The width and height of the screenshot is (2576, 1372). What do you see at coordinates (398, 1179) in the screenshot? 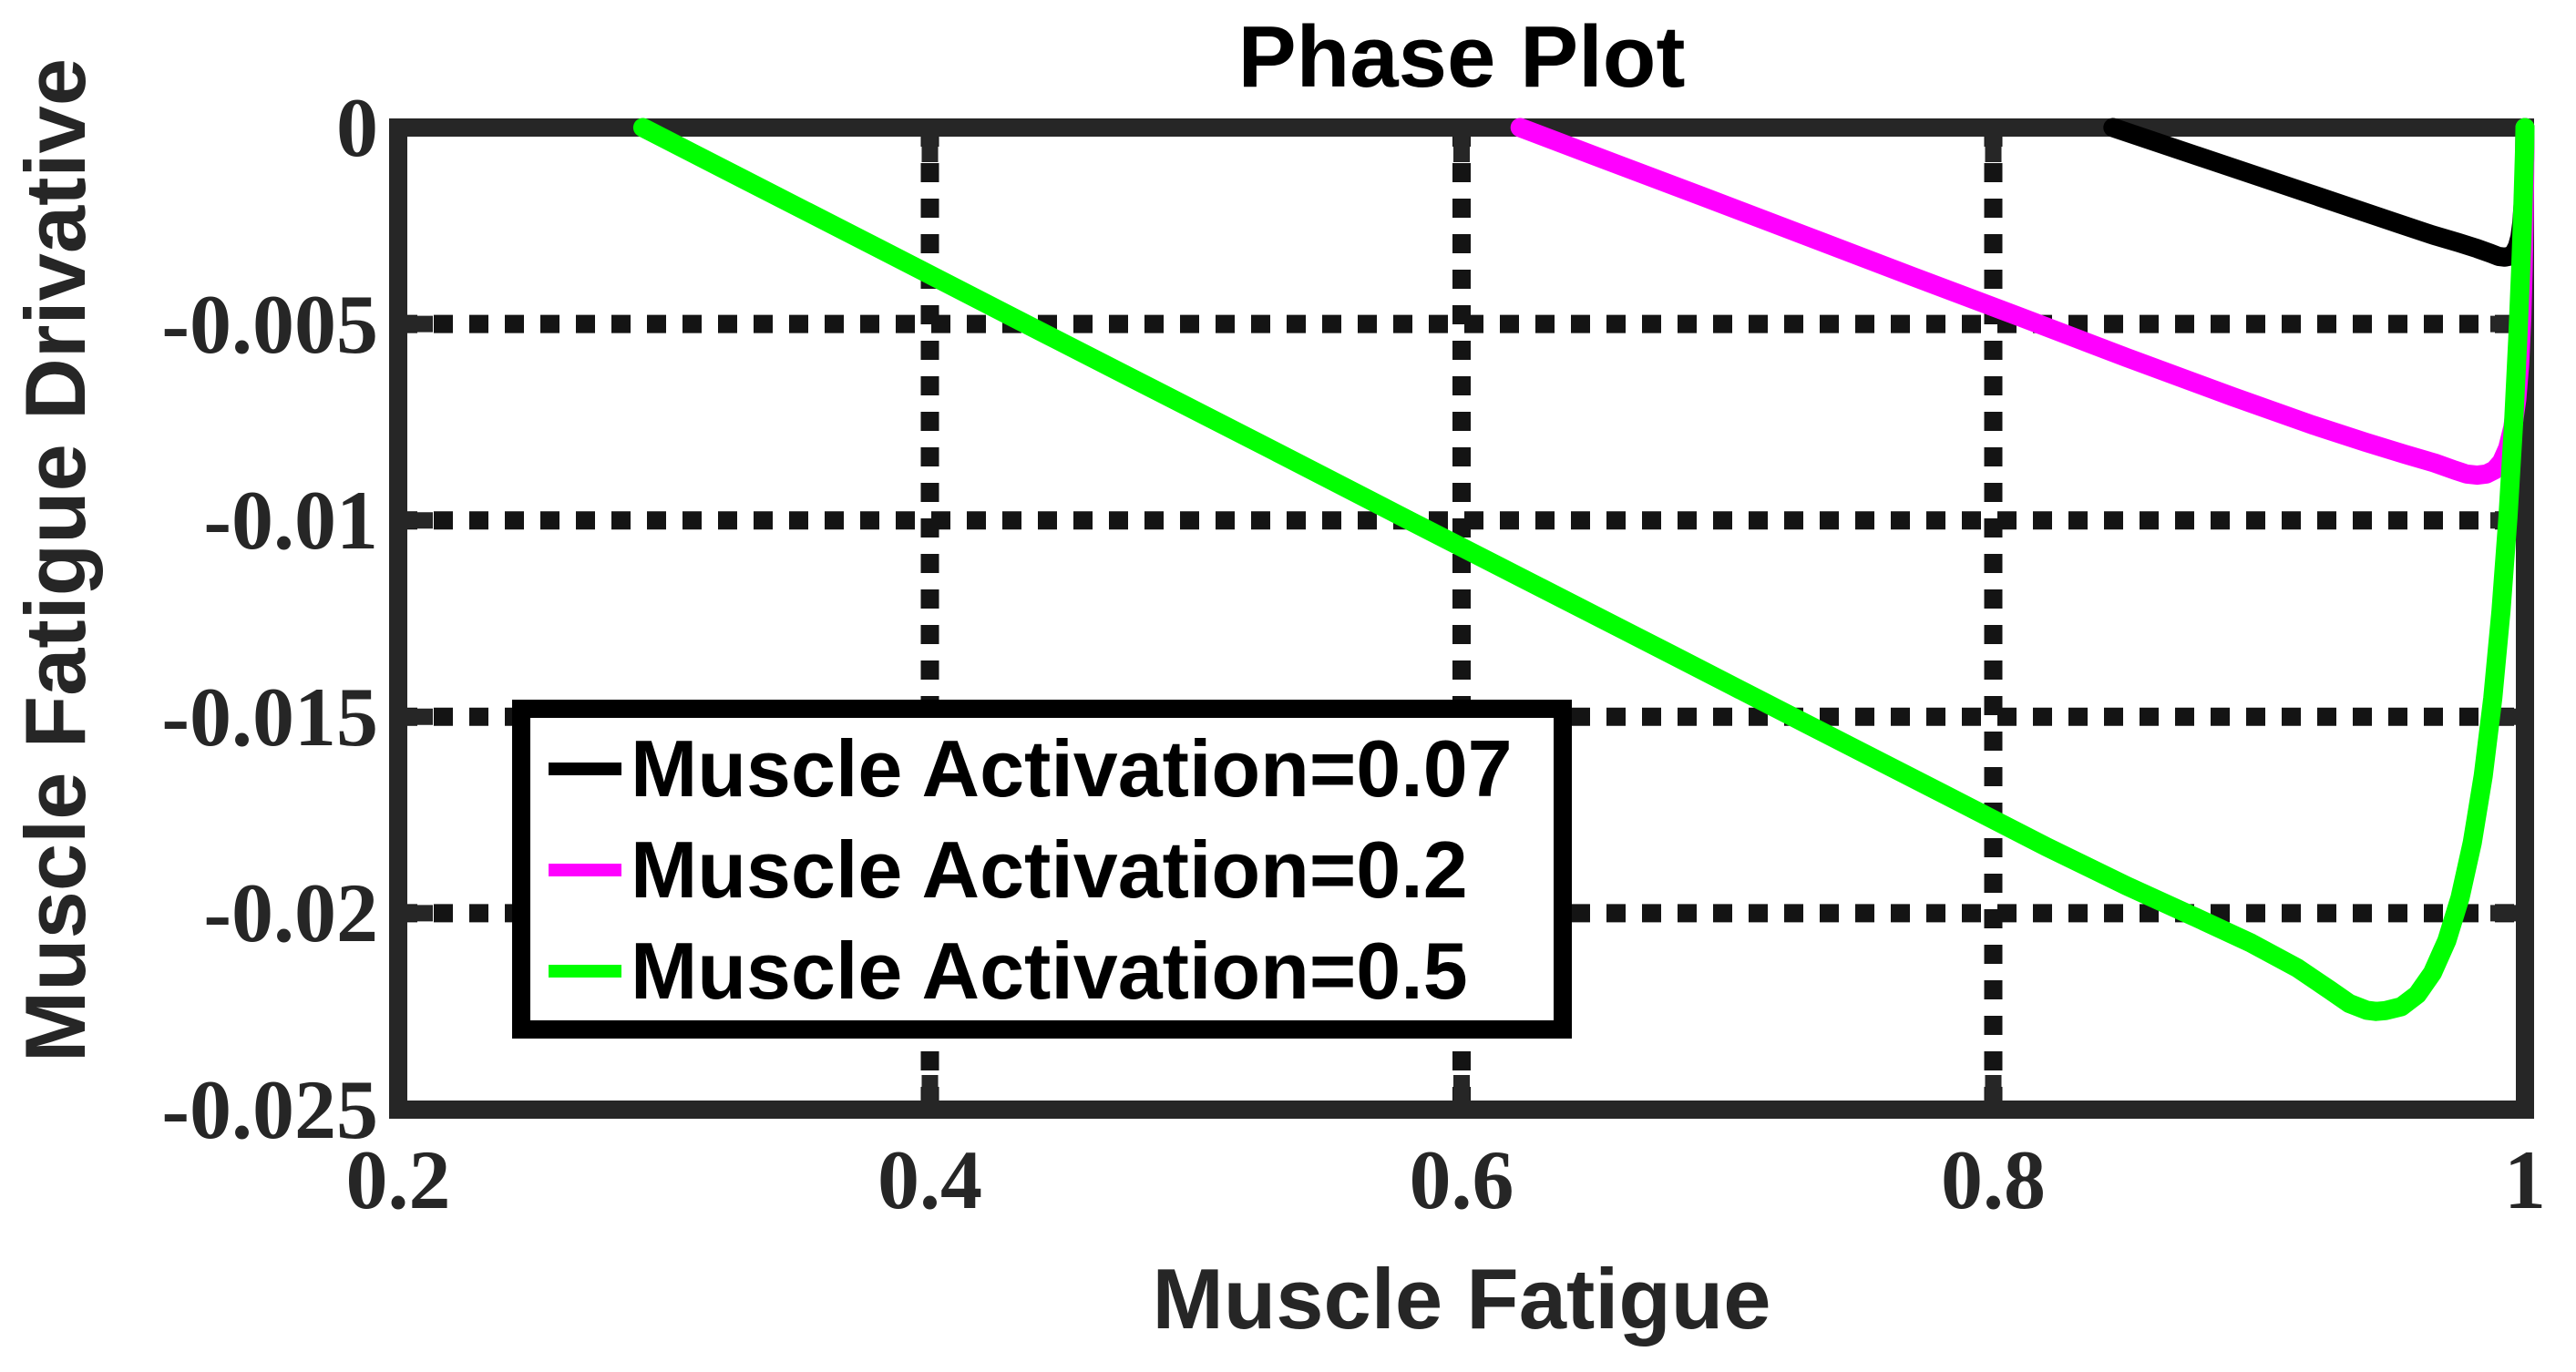
I see `x-tick-label: 0.2` at bounding box center [398, 1179].